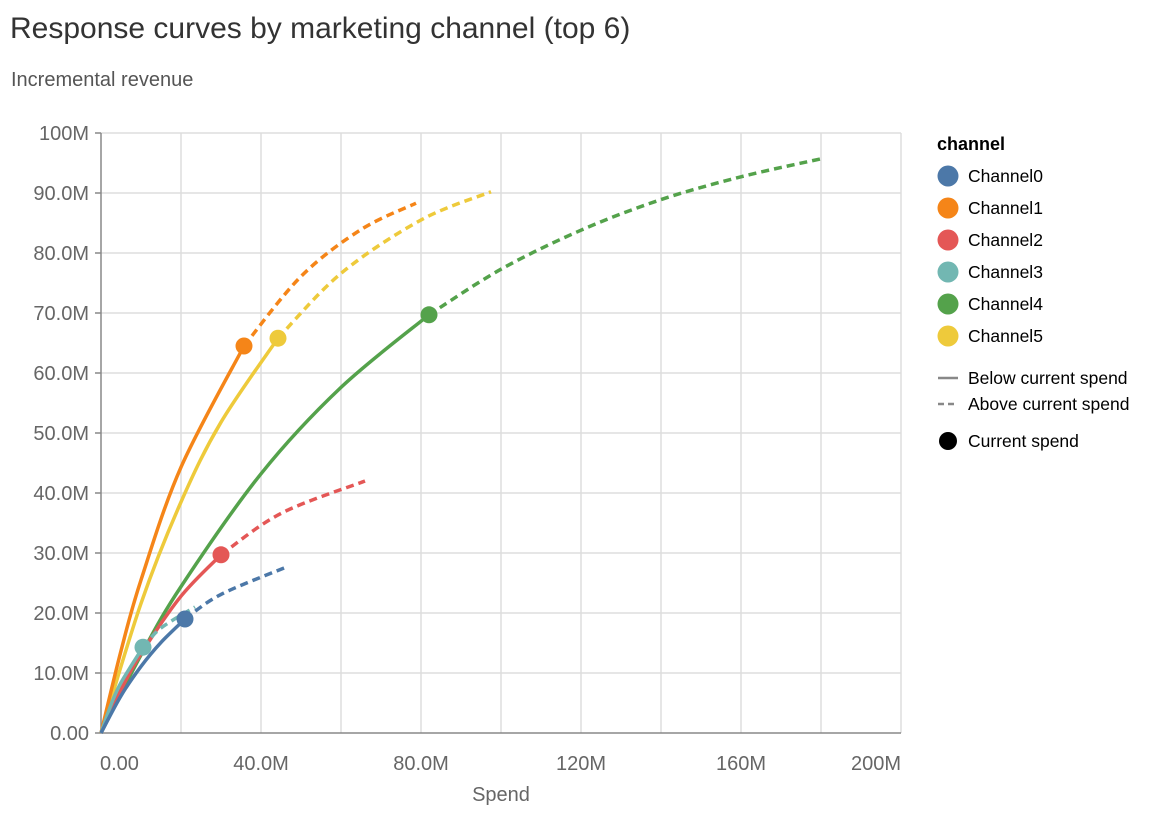 The width and height of the screenshot is (1164, 819). What do you see at coordinates (1049, 404) in the screenshot?
I see `legend-label-dashed: Above current spend` at bounding box center [1049, 404].